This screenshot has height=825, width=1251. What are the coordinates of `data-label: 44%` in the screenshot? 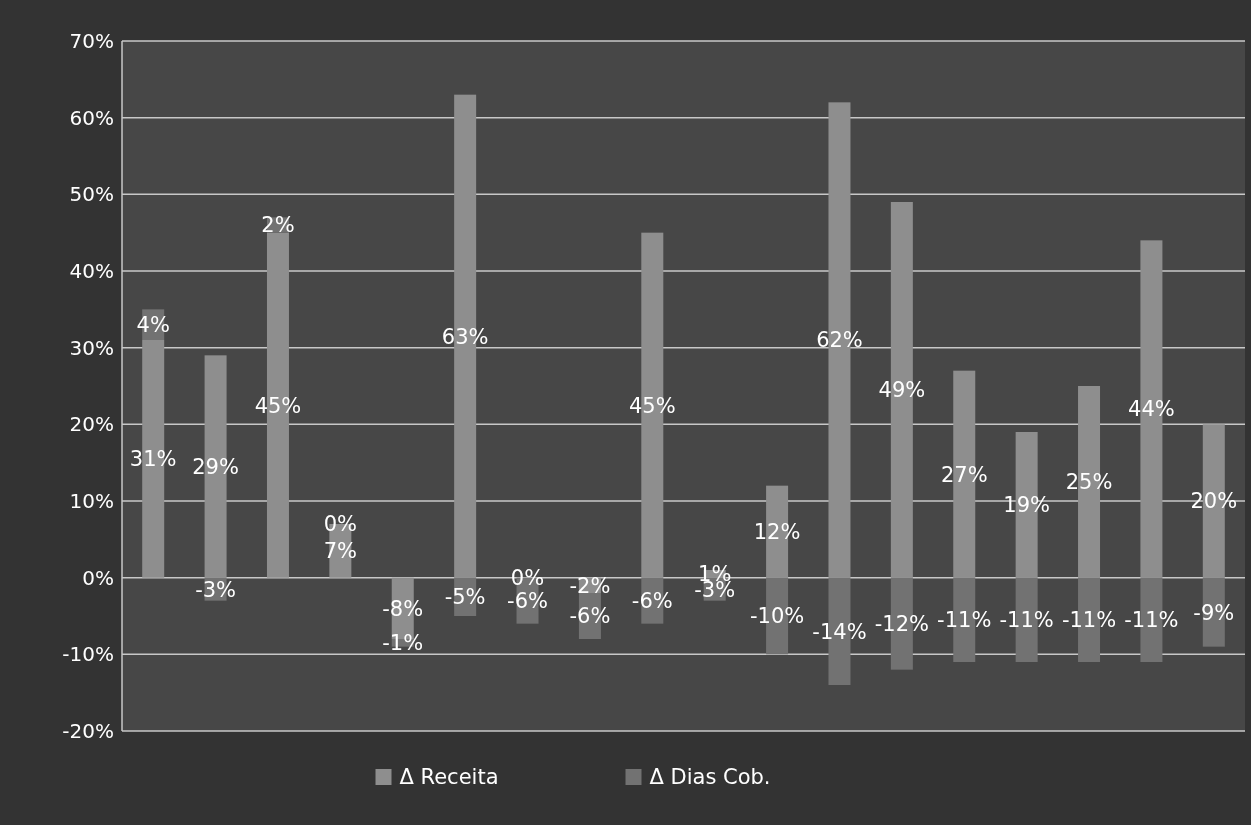 It's located at (1151, 409).